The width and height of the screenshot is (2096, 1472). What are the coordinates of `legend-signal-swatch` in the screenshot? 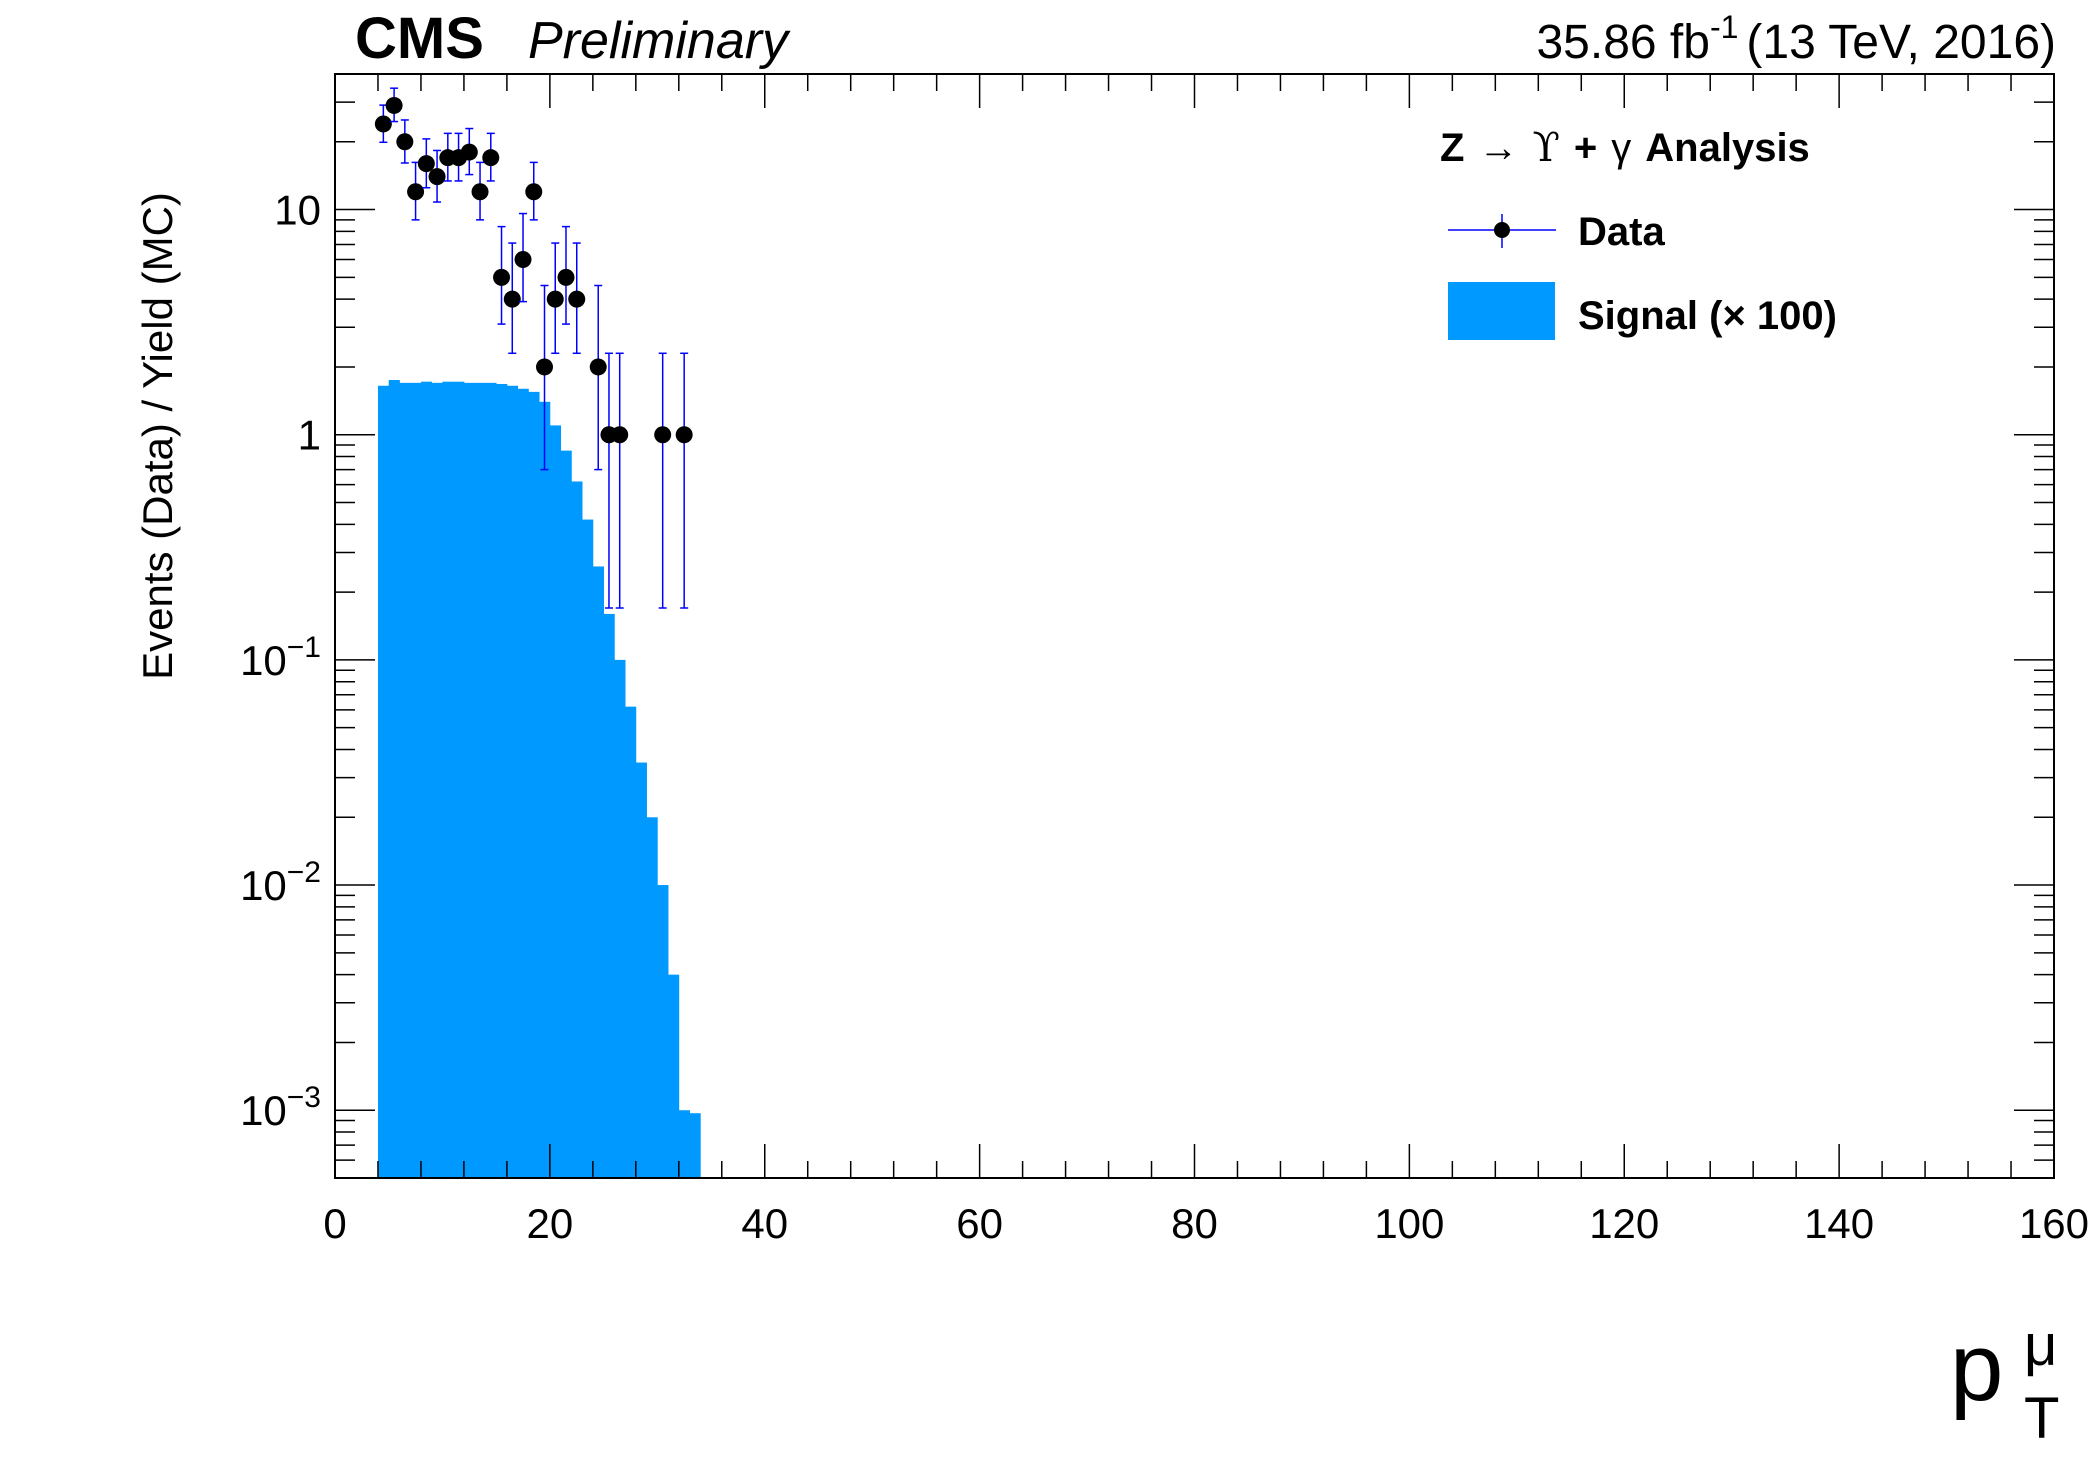 It's located at (1501, 311).